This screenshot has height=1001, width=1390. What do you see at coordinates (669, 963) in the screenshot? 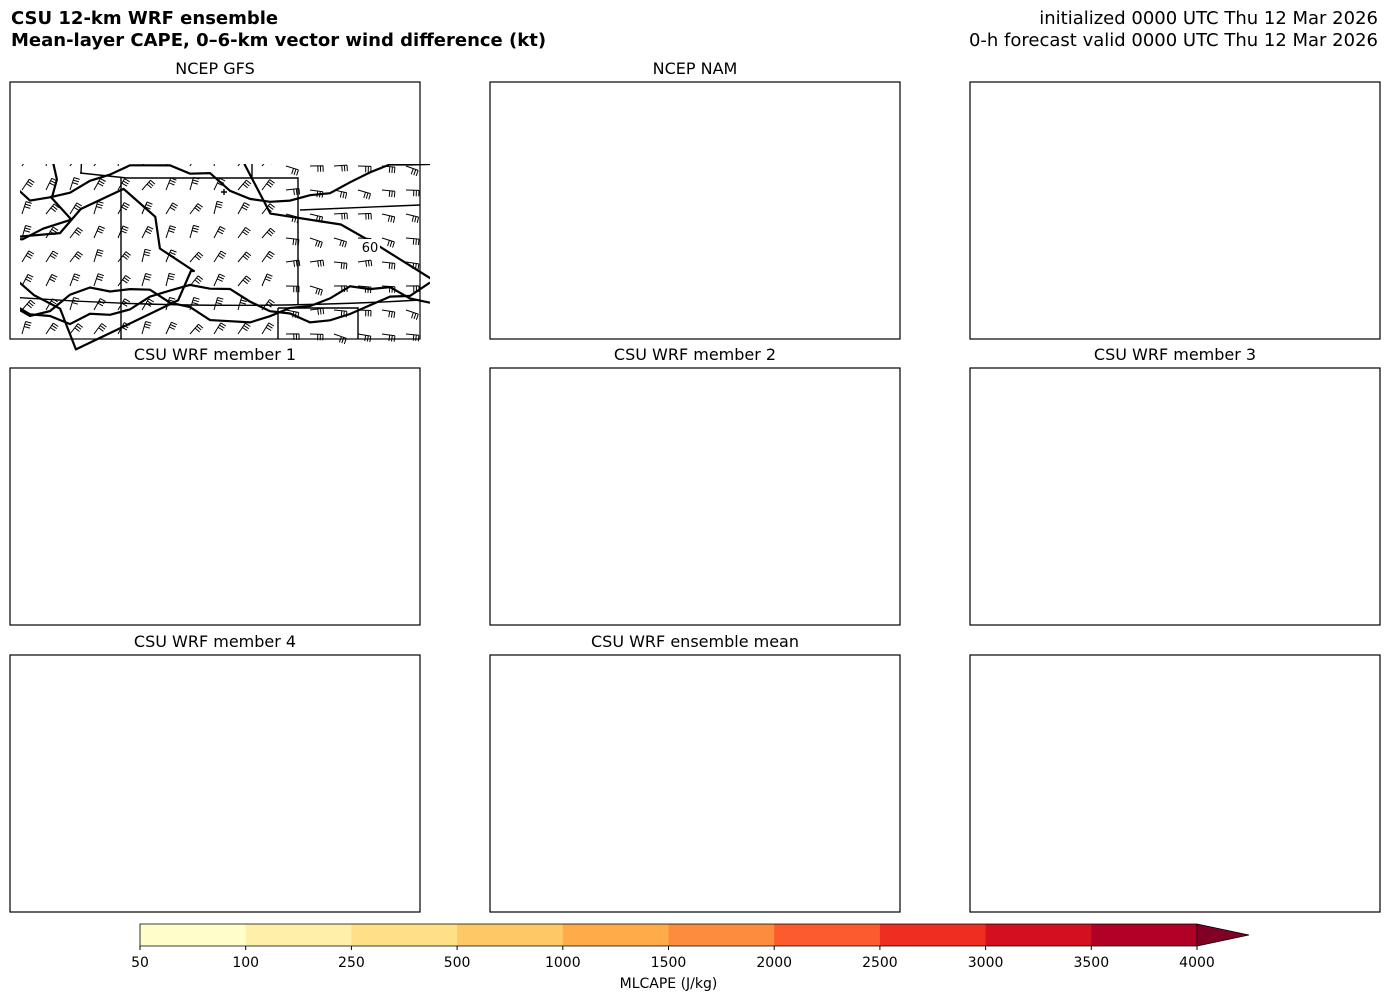
I see `colorbar-tick-label: 1500` at bounding box center [669, 963].